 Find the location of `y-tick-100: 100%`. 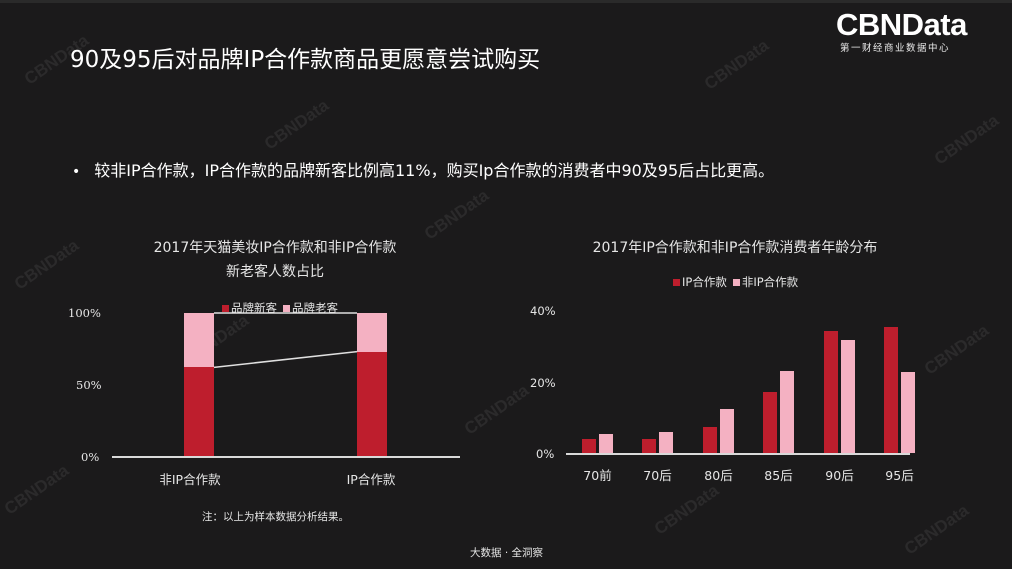

y-tick-100: 100% is located at coordinates (84, 313).